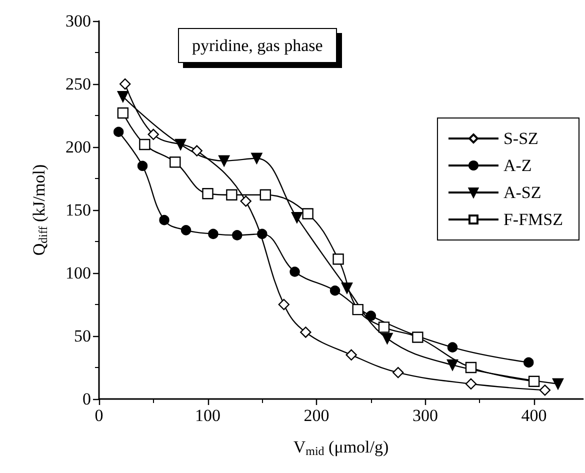  Describe the element at coordinates (520, 138) in the screenshot. I see `legend-label: S-SZ` at that location.